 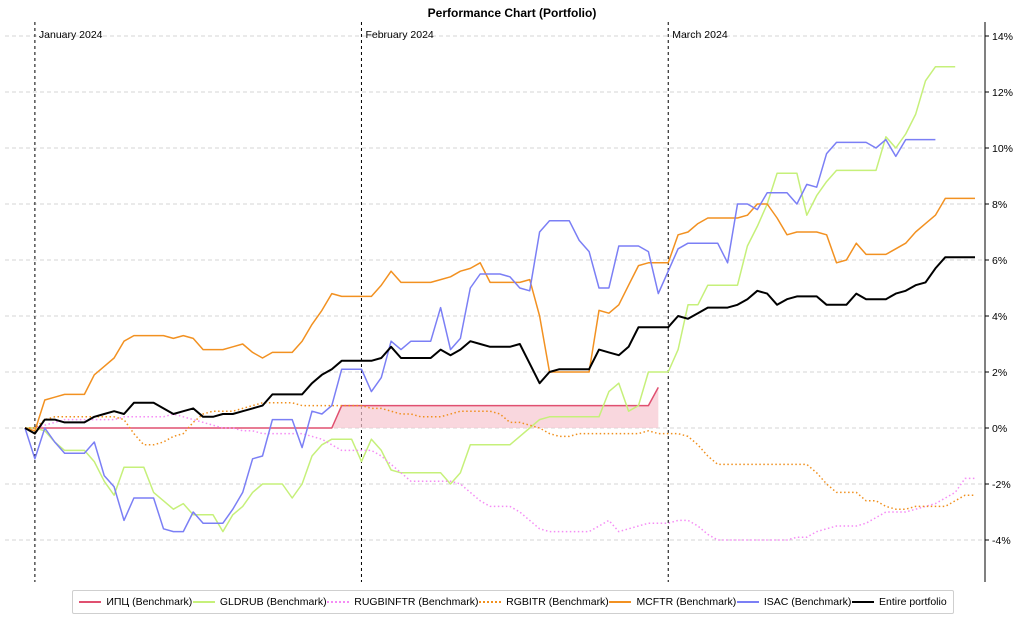 I want to click on y-tick-label: 4%, so click(x=999, y=317).